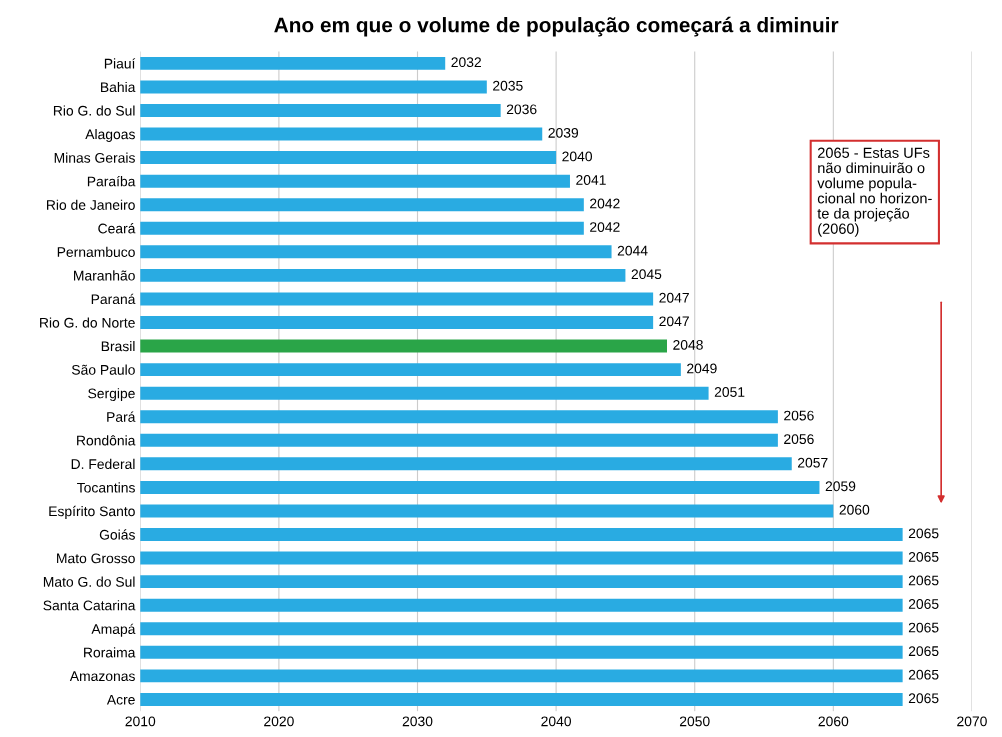 The width and height of the screenshot is (1002, 737). What do you see at coordinates (102, 676) in the screenshot?
I see `y-tick-label: Amazonas` at bounding box center [102, 676].